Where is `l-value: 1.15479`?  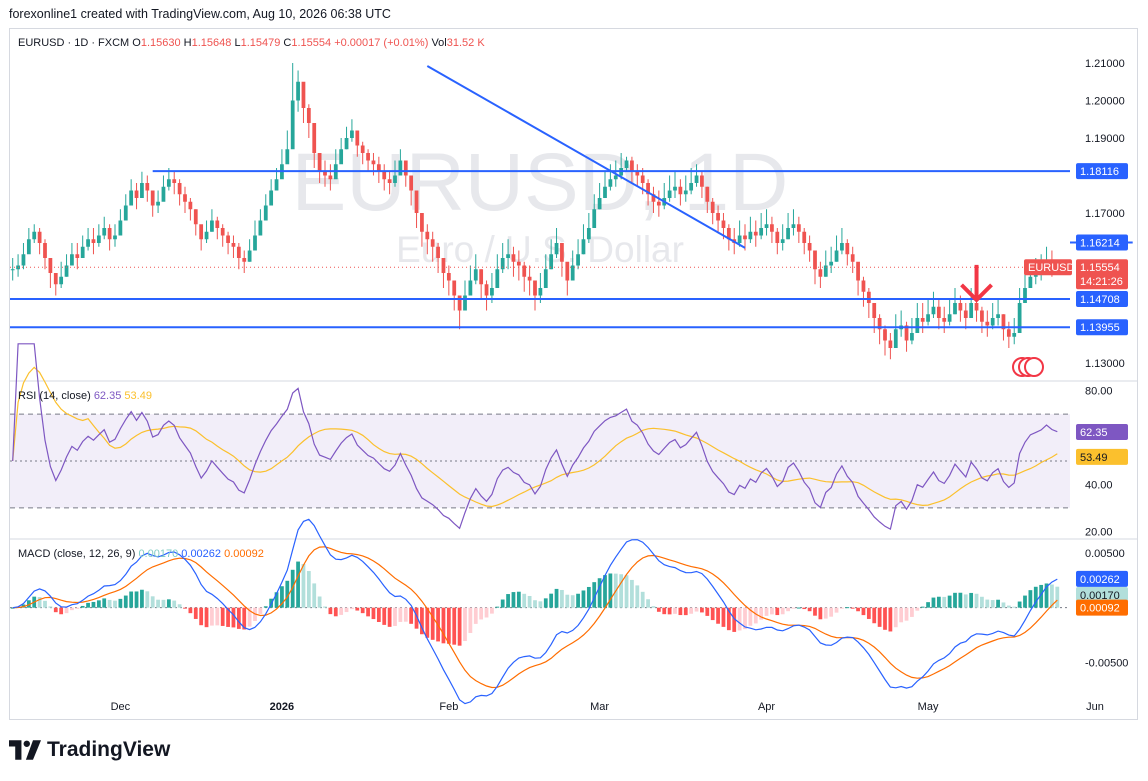
l-value: 1.15479 is located at coordinates (262, 43).